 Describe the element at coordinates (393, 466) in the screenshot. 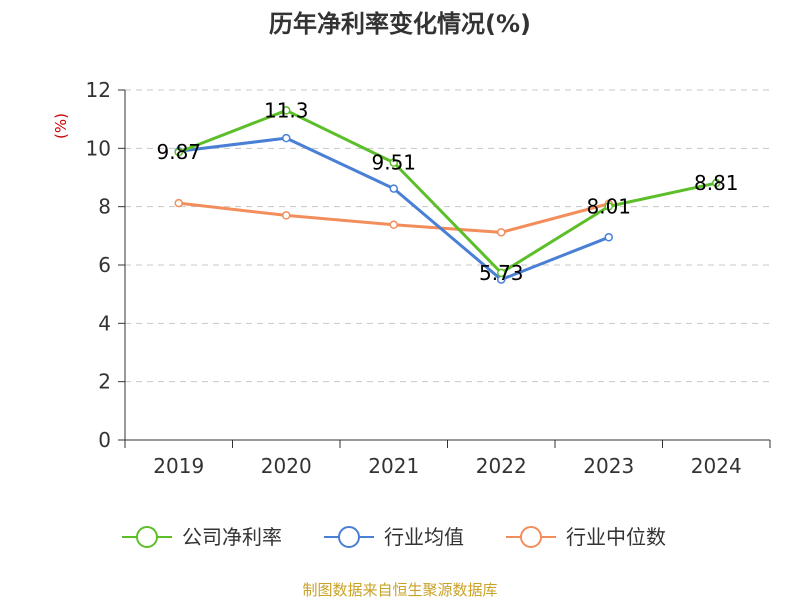

I see `x-tick-label-2021: 2021` at that location.